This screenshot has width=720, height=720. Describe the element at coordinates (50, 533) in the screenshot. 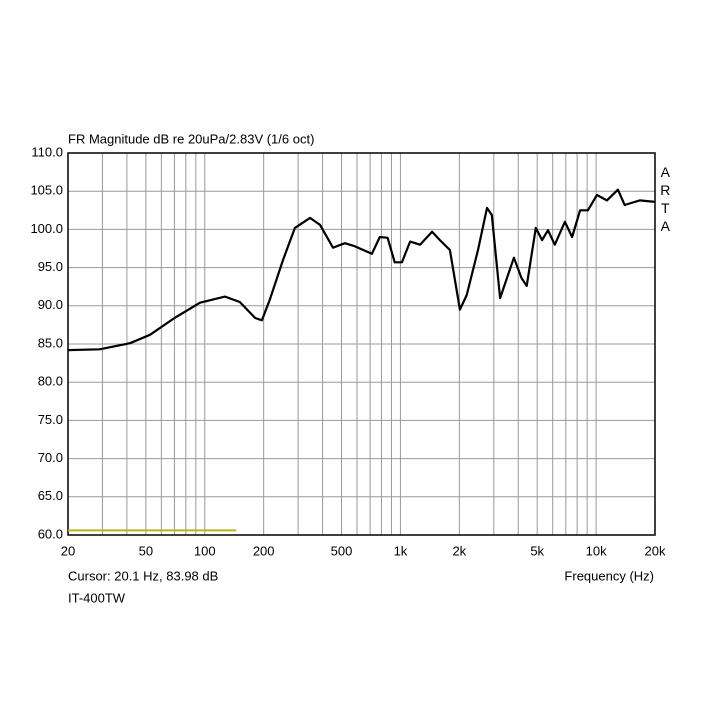

I see `y-tick-label: 60.0` at that location.